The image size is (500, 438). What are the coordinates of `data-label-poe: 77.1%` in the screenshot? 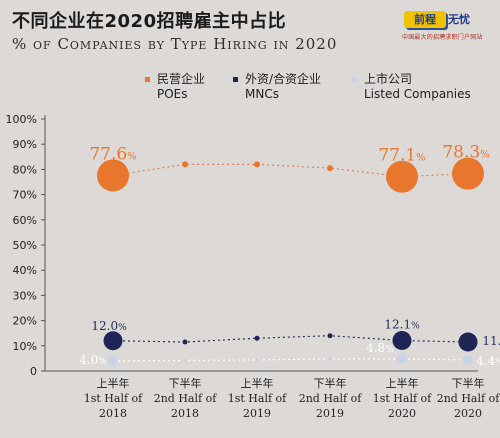 It's located at (401, 156).